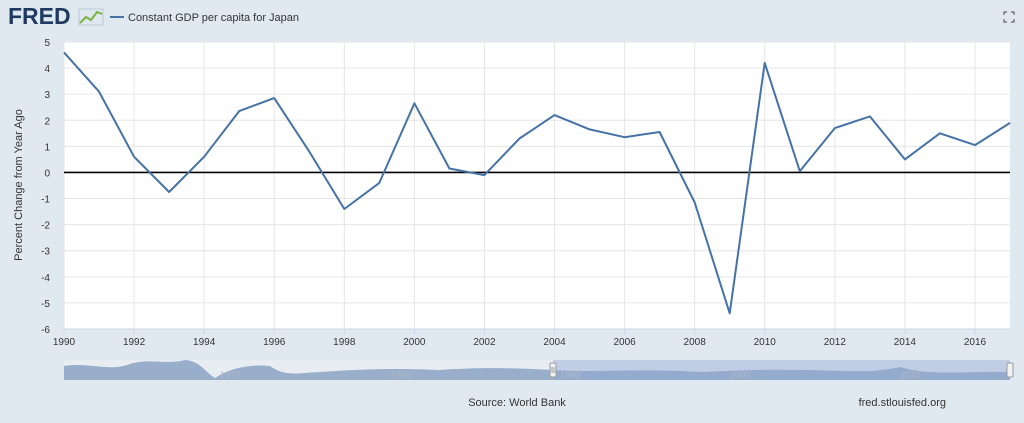 This screenshot has height=423, width=1024. What do you see at coordinates (47, 147) in the screenshot?
I see `y-tick-label: 1` at bounding box center [47, 147].